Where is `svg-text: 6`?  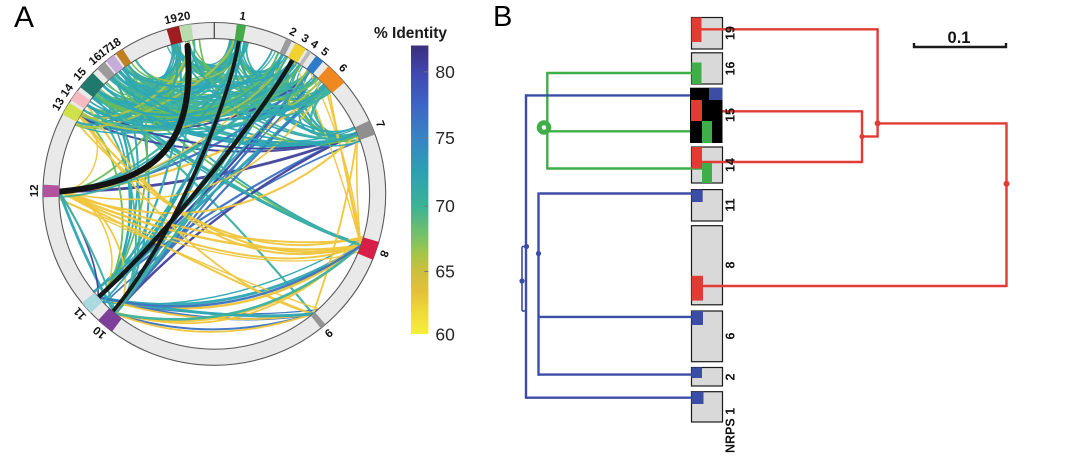 svg-text: 6 is located at coordinates (730, 335).